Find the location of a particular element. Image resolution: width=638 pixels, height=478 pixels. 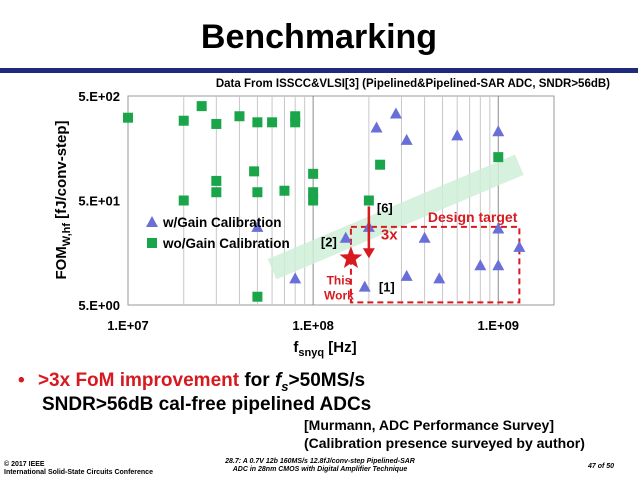

reference-annotation: [2] is located at coordinates (329, 241).